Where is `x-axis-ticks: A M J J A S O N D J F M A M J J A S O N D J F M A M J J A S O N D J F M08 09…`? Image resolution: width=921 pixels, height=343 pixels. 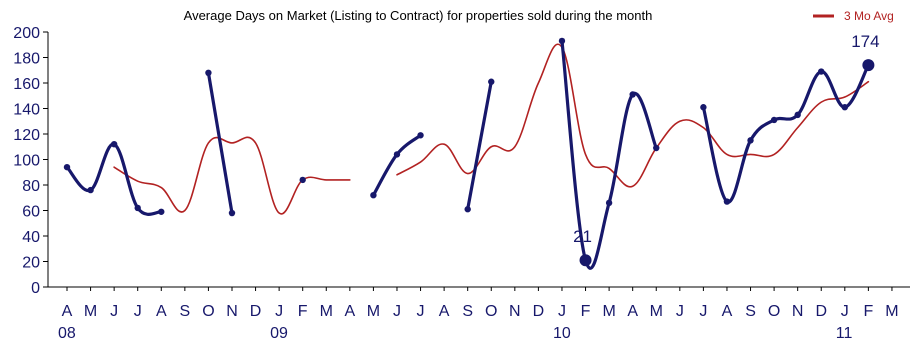 x-axis-ticks: A M J J A S O N D J F M A M J J A S O N D J F M A M J J A S O N D J F M08 09… is located at coordinates (478, 314).